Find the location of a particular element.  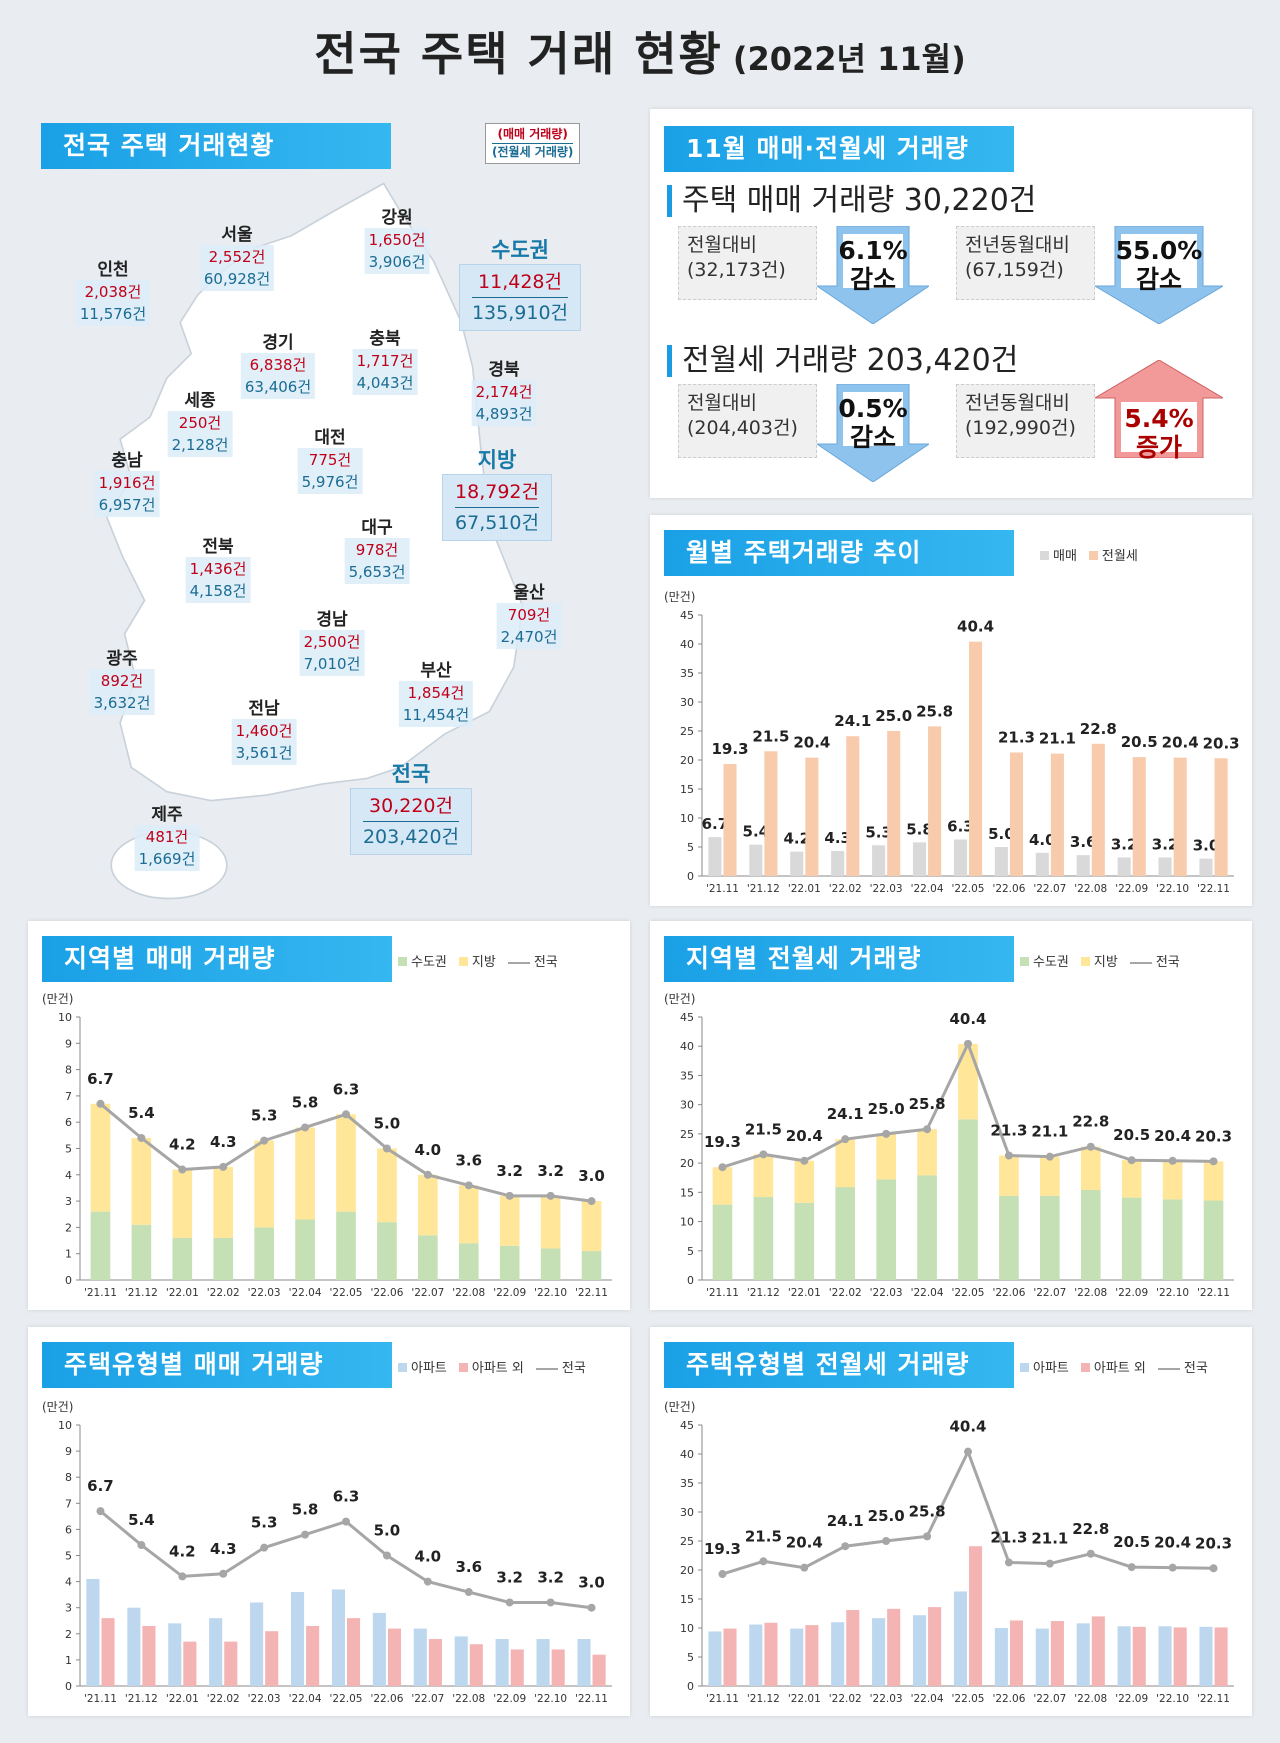

data-label: 25.8 is located at coordinates (934, 711).